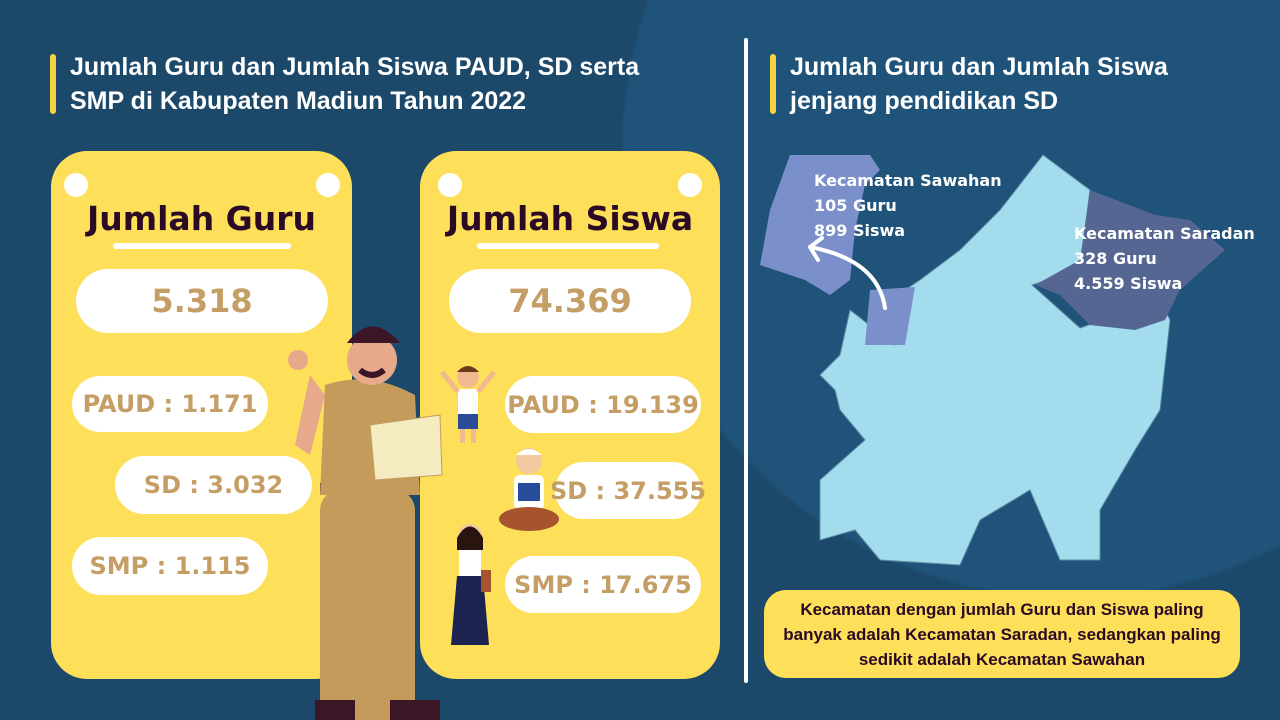  I want to click on teacher-illustration, so click(365, 523).